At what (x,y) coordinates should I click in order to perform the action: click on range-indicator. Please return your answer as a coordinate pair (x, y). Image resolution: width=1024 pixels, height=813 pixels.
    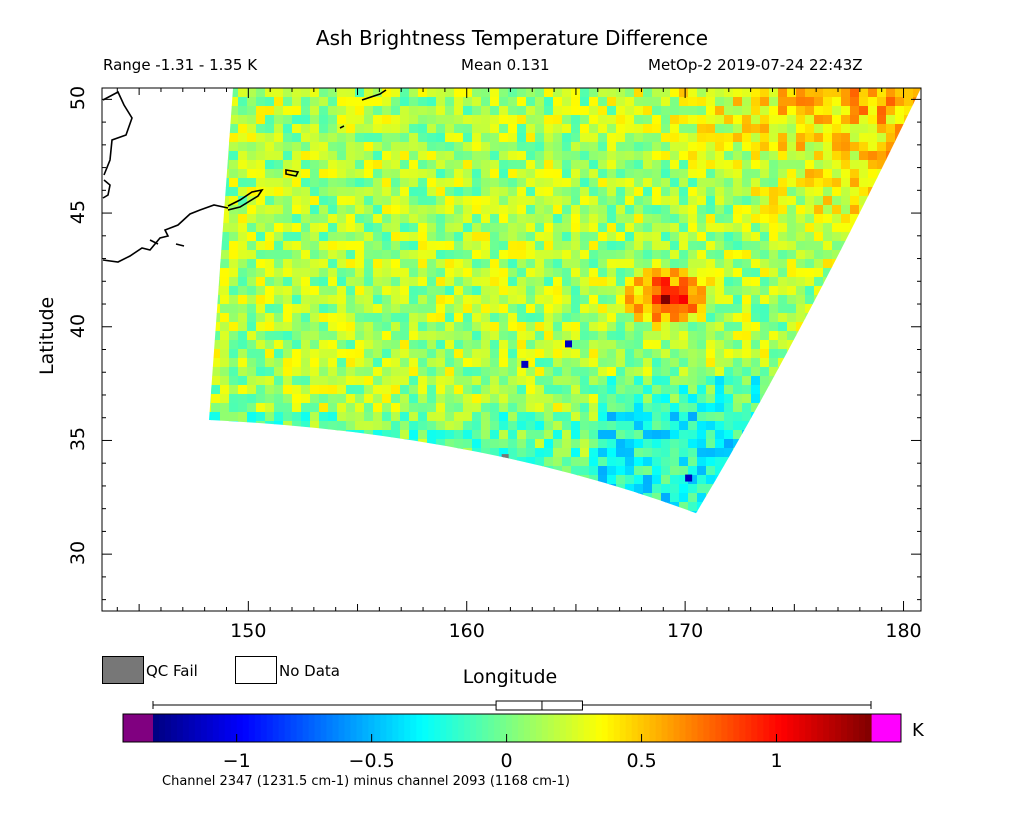
    Looking at the image, I should click on (512, 705).